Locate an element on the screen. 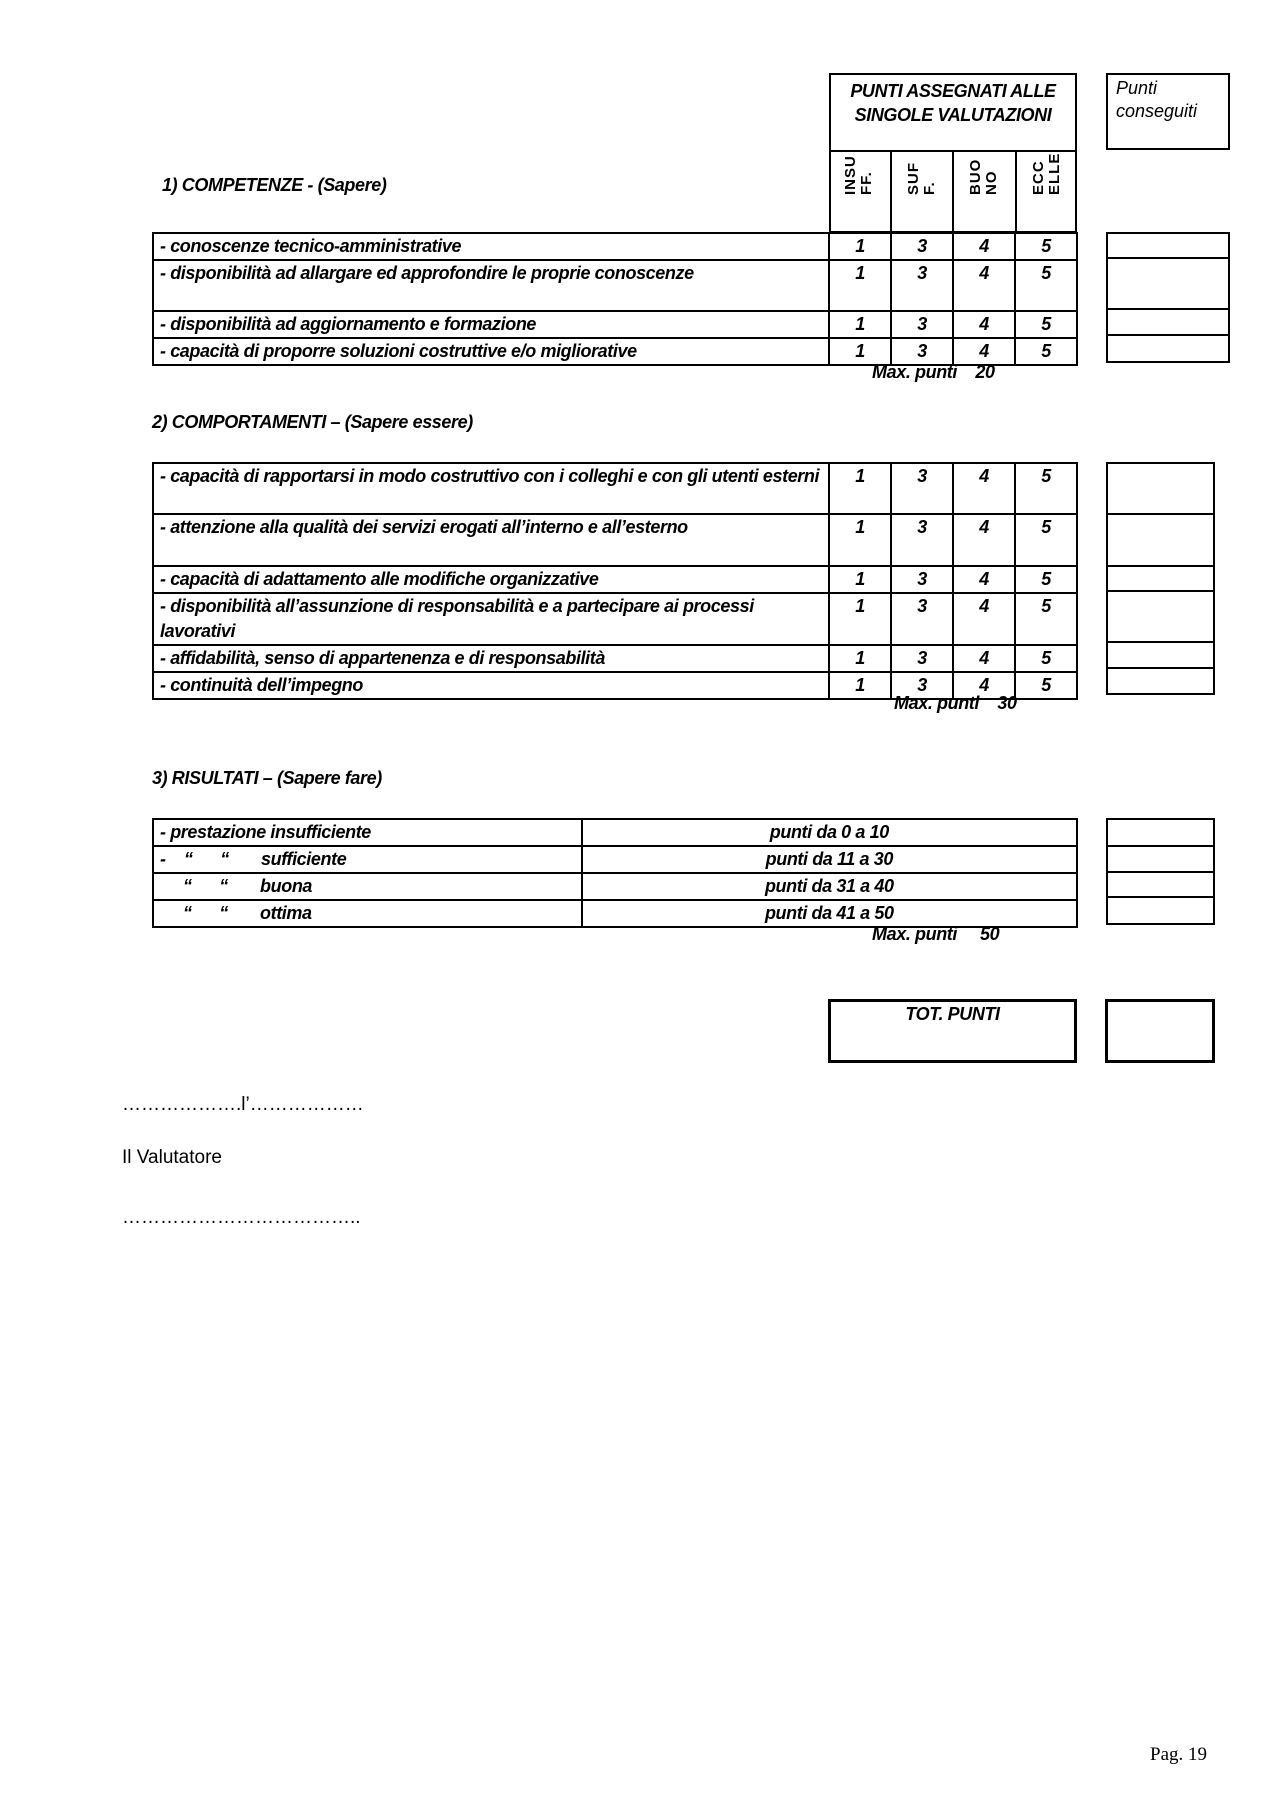 The image size is (1280, 1810). page-number: Pag. 19 is located at coordinates (1178, 1754).